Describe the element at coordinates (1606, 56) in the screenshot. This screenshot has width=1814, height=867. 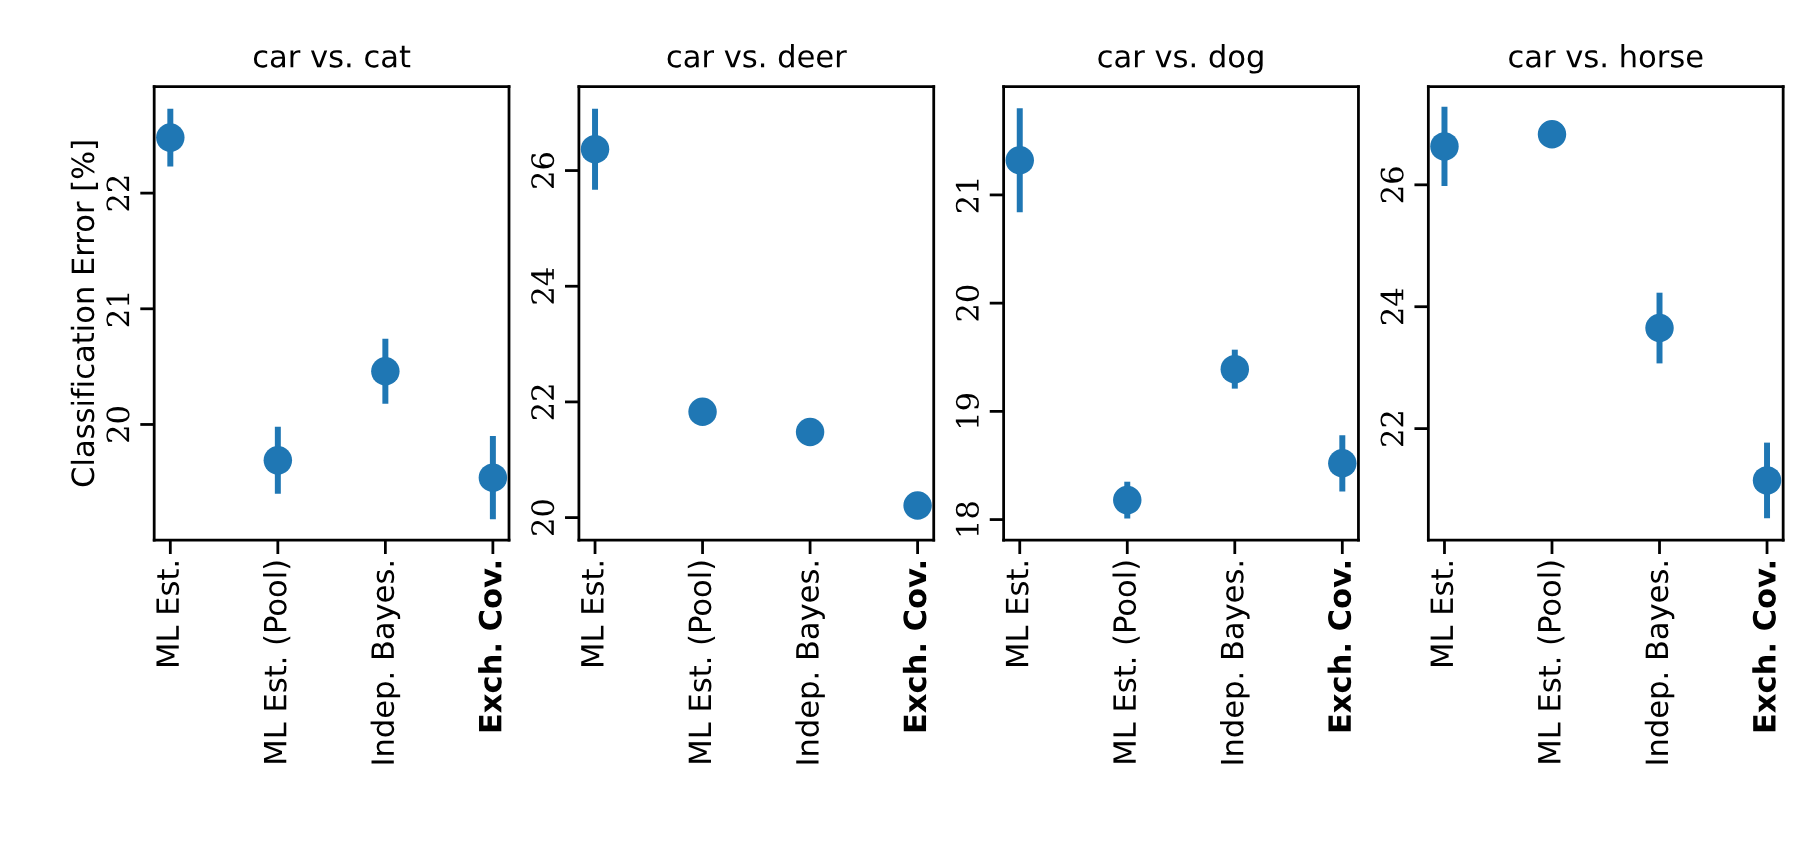
I see `chart-title: car vs. horse` at that location.